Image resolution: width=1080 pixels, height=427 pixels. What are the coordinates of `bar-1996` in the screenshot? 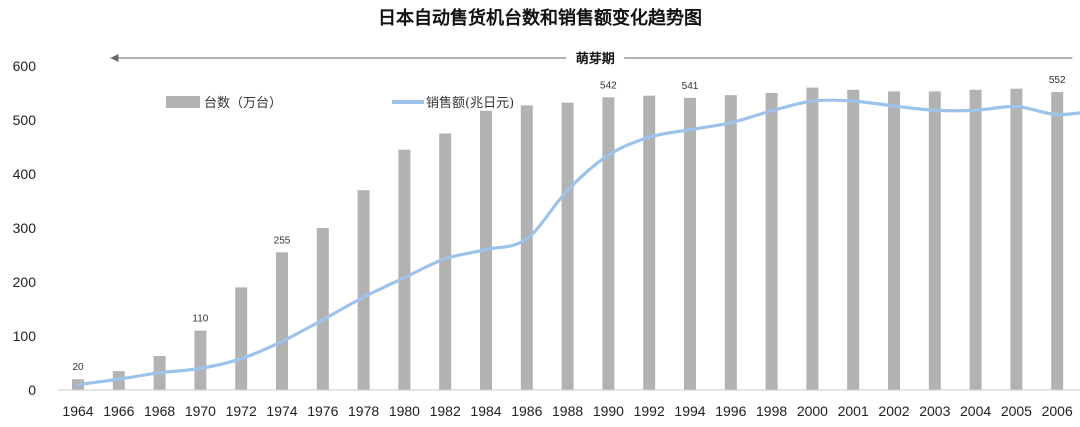 It's located at (730, 242).